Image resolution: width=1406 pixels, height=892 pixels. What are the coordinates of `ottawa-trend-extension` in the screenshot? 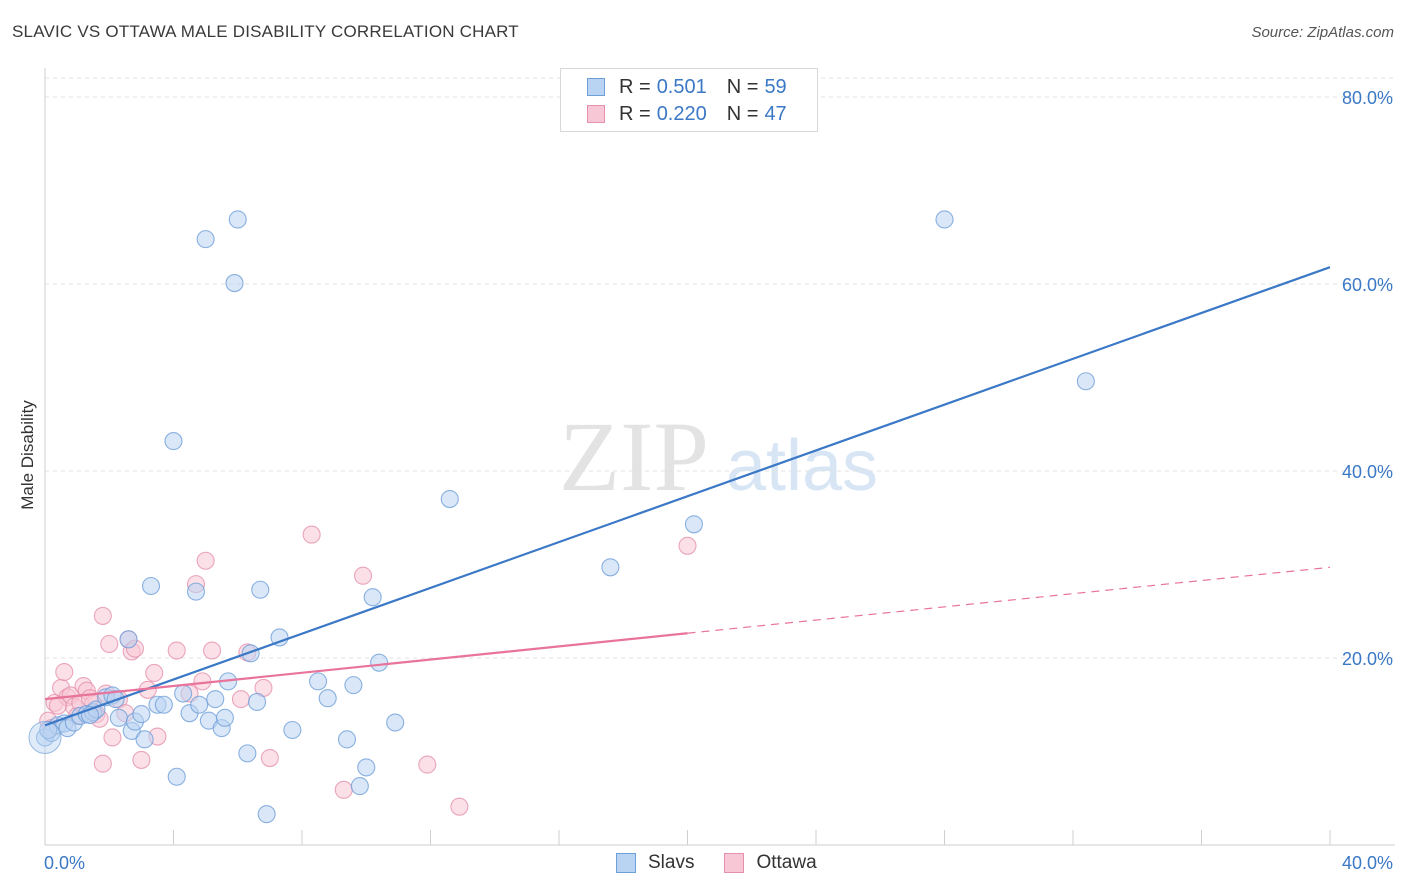 It's located at (1009, 600).